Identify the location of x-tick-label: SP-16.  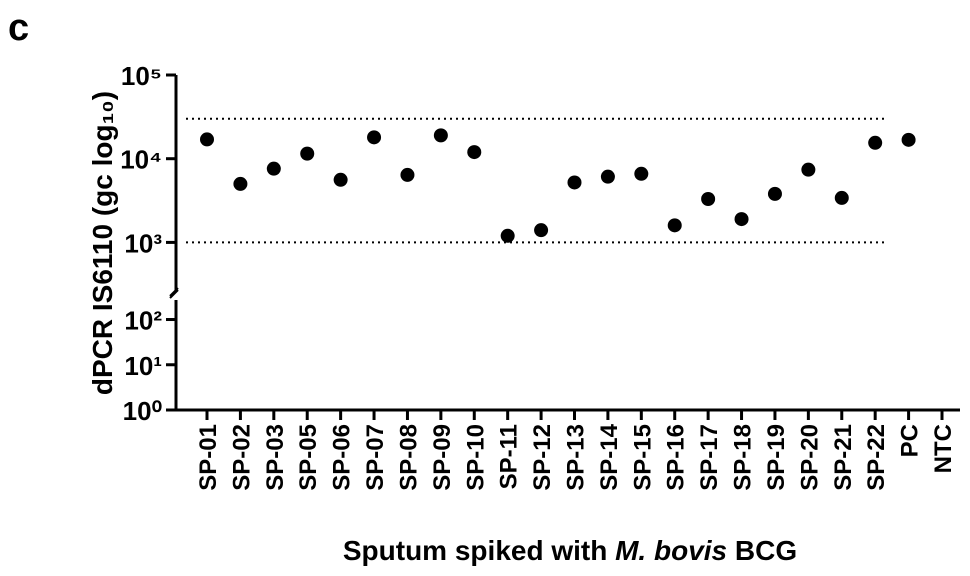
(676, 457).